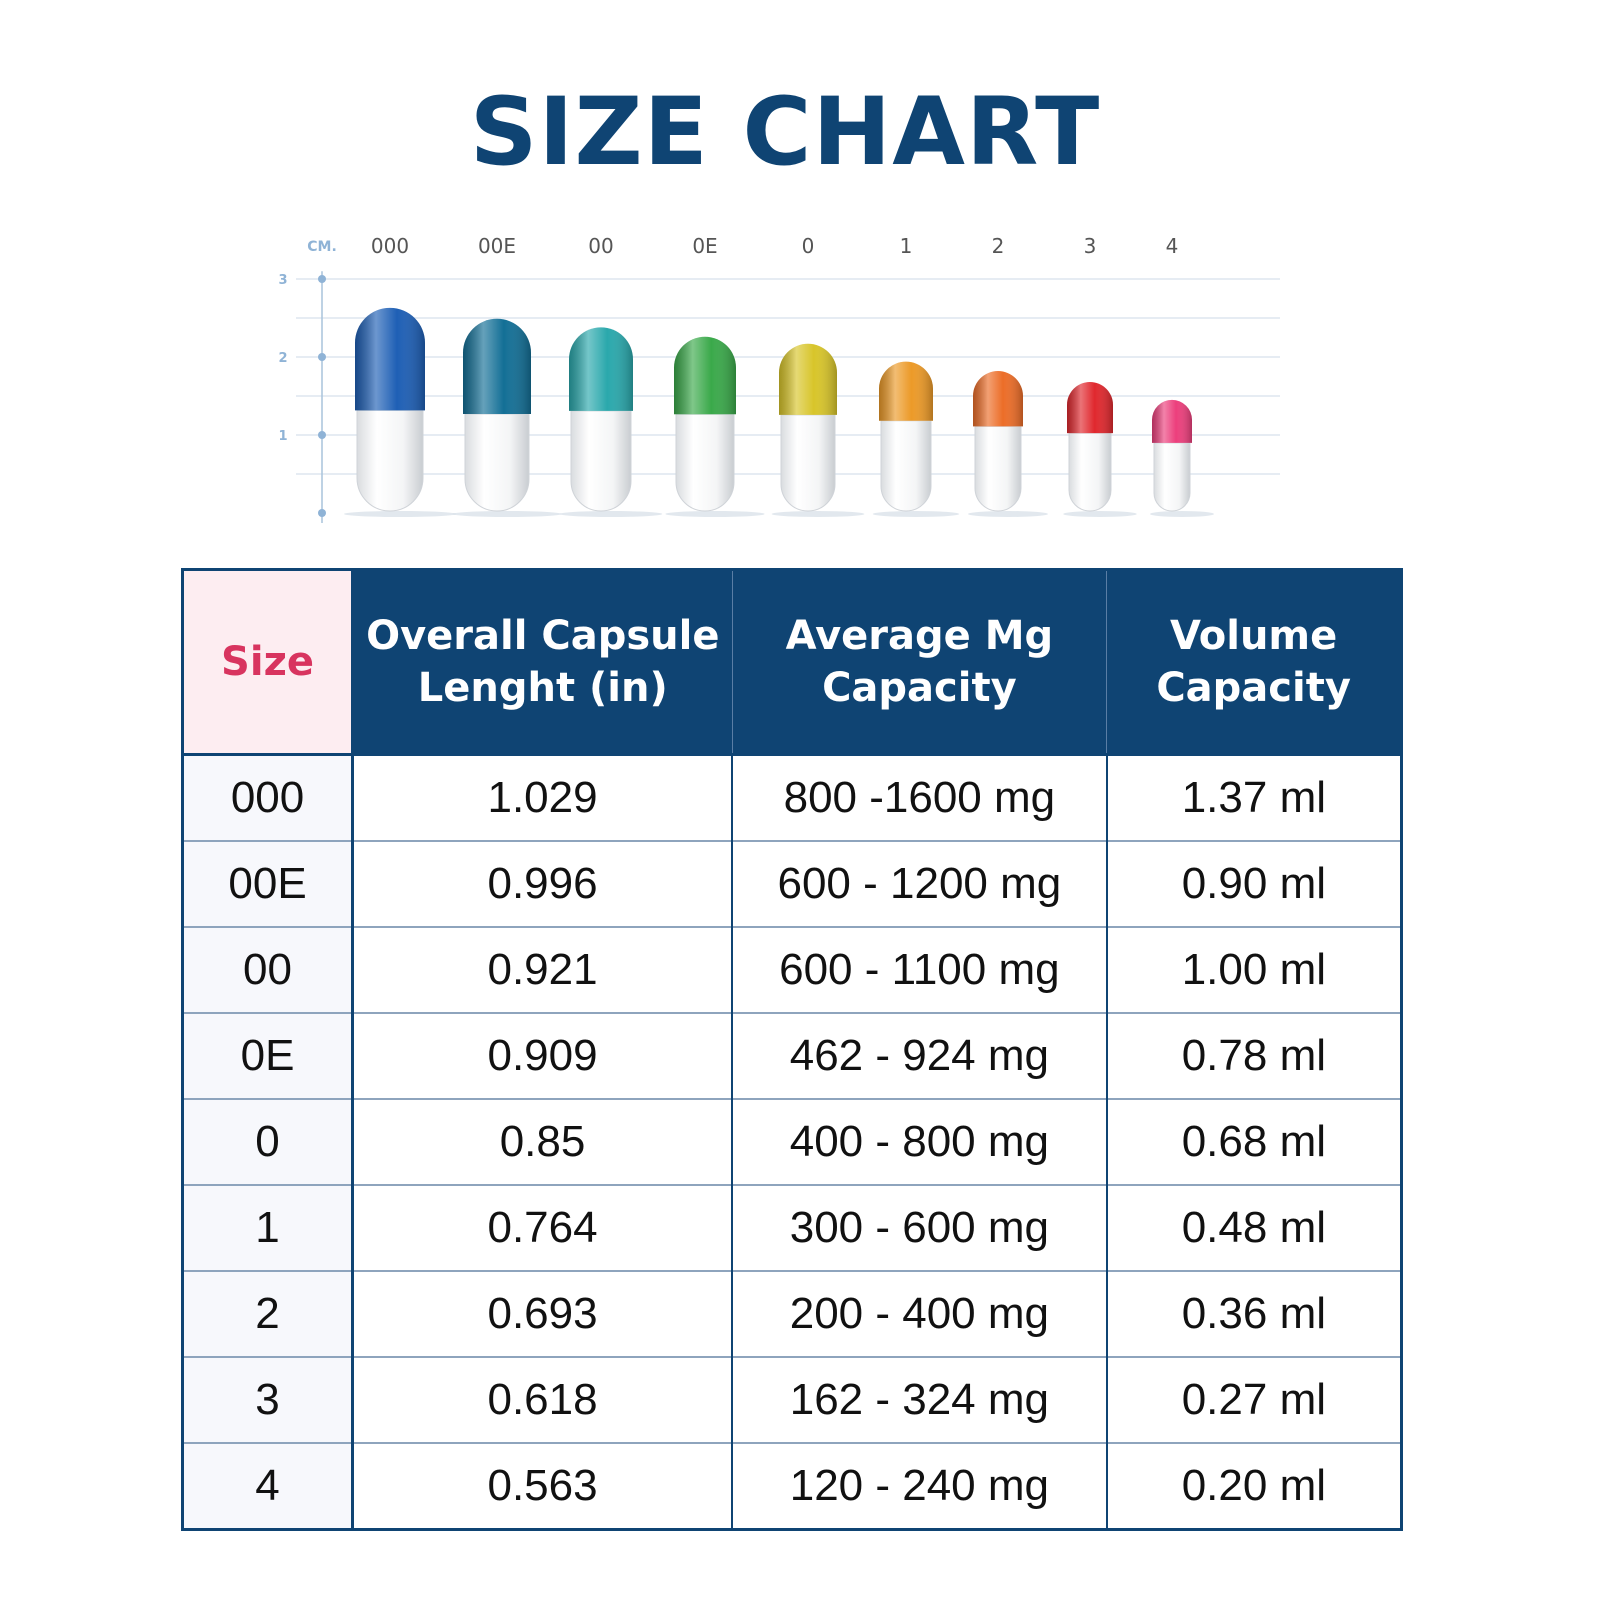  I want to click on table-cell: 4, so click(268, 1486).